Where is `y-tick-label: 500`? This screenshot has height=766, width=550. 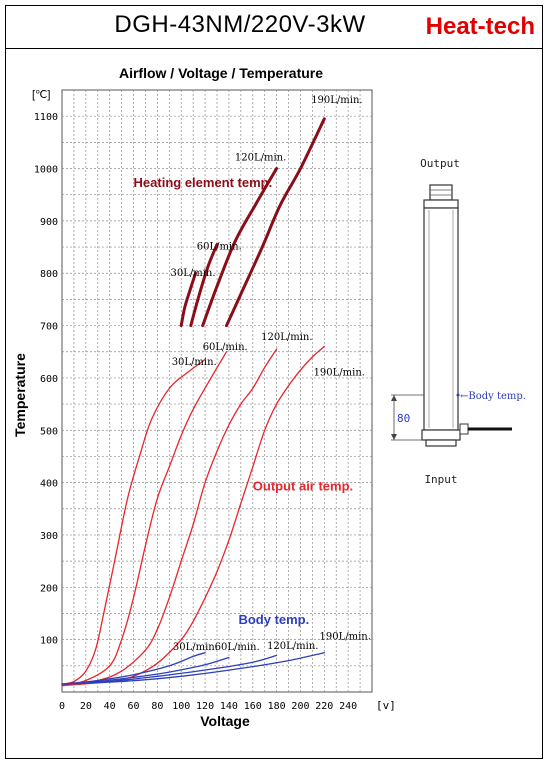 y-tick-label: 500 is located at coordinates (49, 431).